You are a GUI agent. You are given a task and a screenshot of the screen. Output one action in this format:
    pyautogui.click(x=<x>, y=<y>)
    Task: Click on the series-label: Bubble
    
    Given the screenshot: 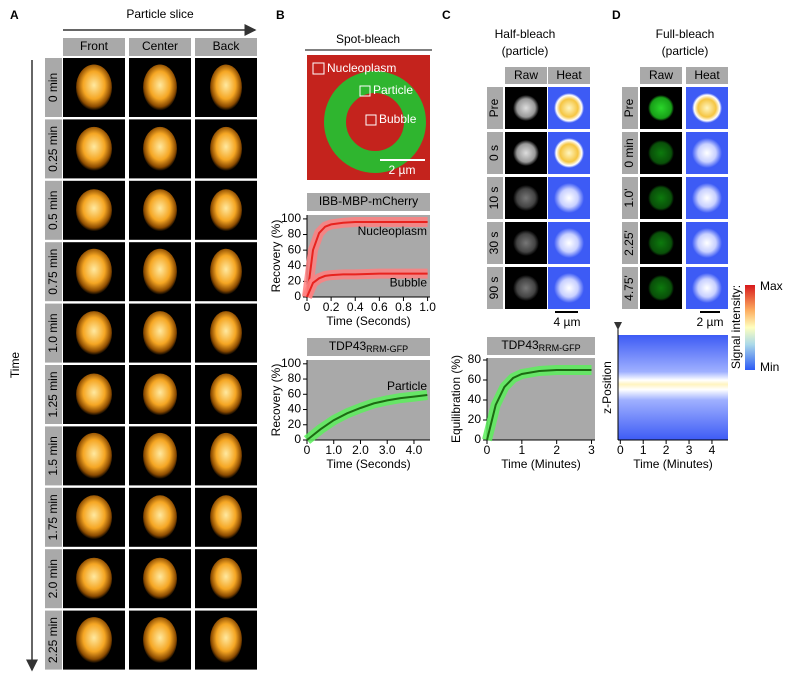 What is the action you would take?
    pyautogui.click(x=409, y=283)
    